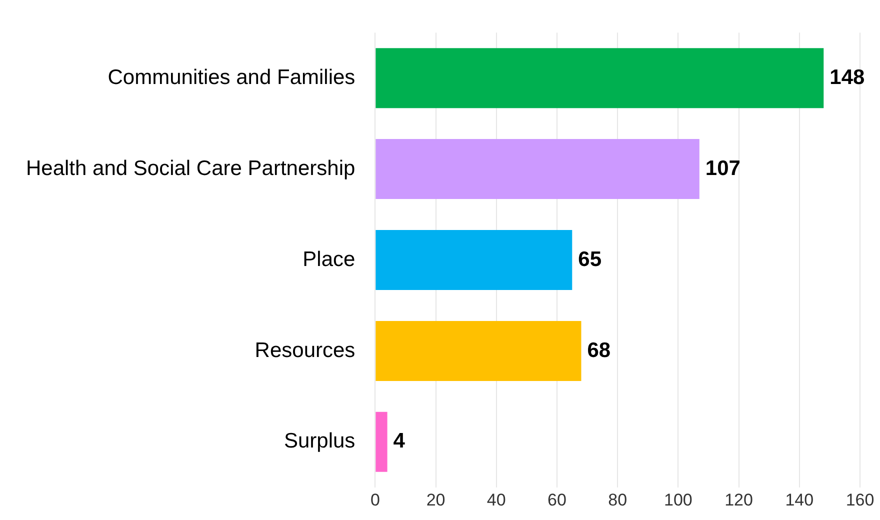 The height and width of the screenshot is (520, 880). I want to click on y-tick-label: Resources, so click(305, 350).